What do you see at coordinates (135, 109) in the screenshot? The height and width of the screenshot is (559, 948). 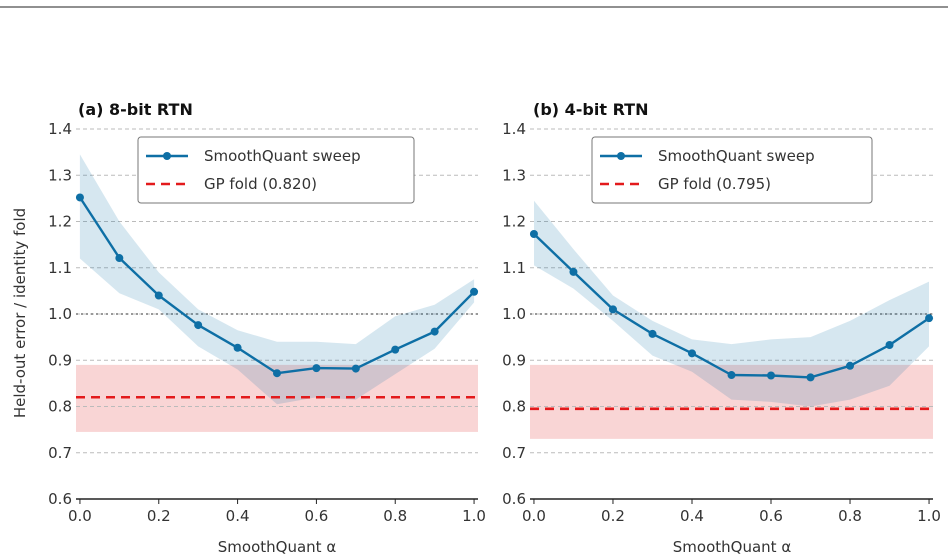 I see `panel-title: (a) 8-bit RTN` at bounding box center [135, 109].